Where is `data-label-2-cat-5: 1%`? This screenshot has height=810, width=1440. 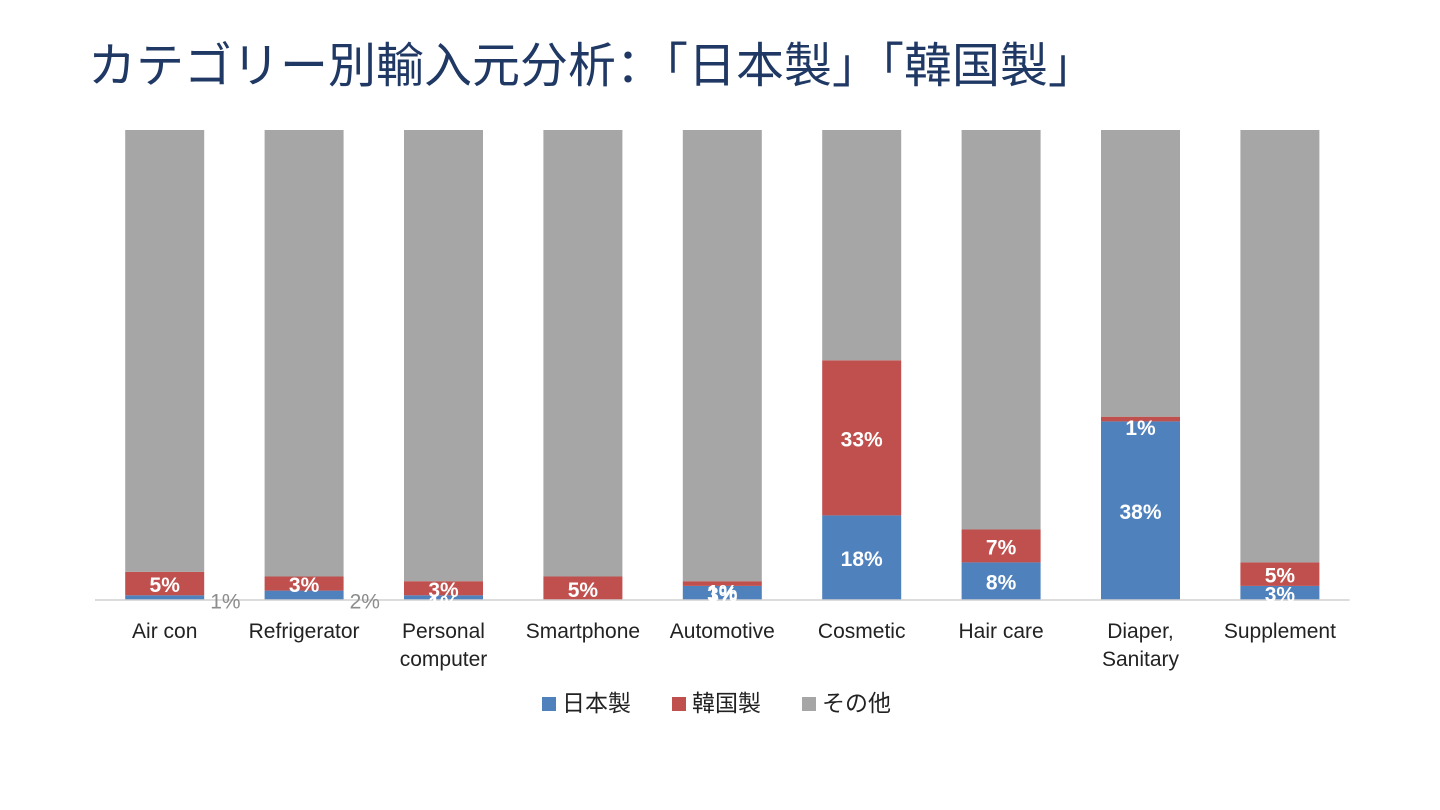 data-label-2-cat-5: 1% is located at coordinates (722, 593).